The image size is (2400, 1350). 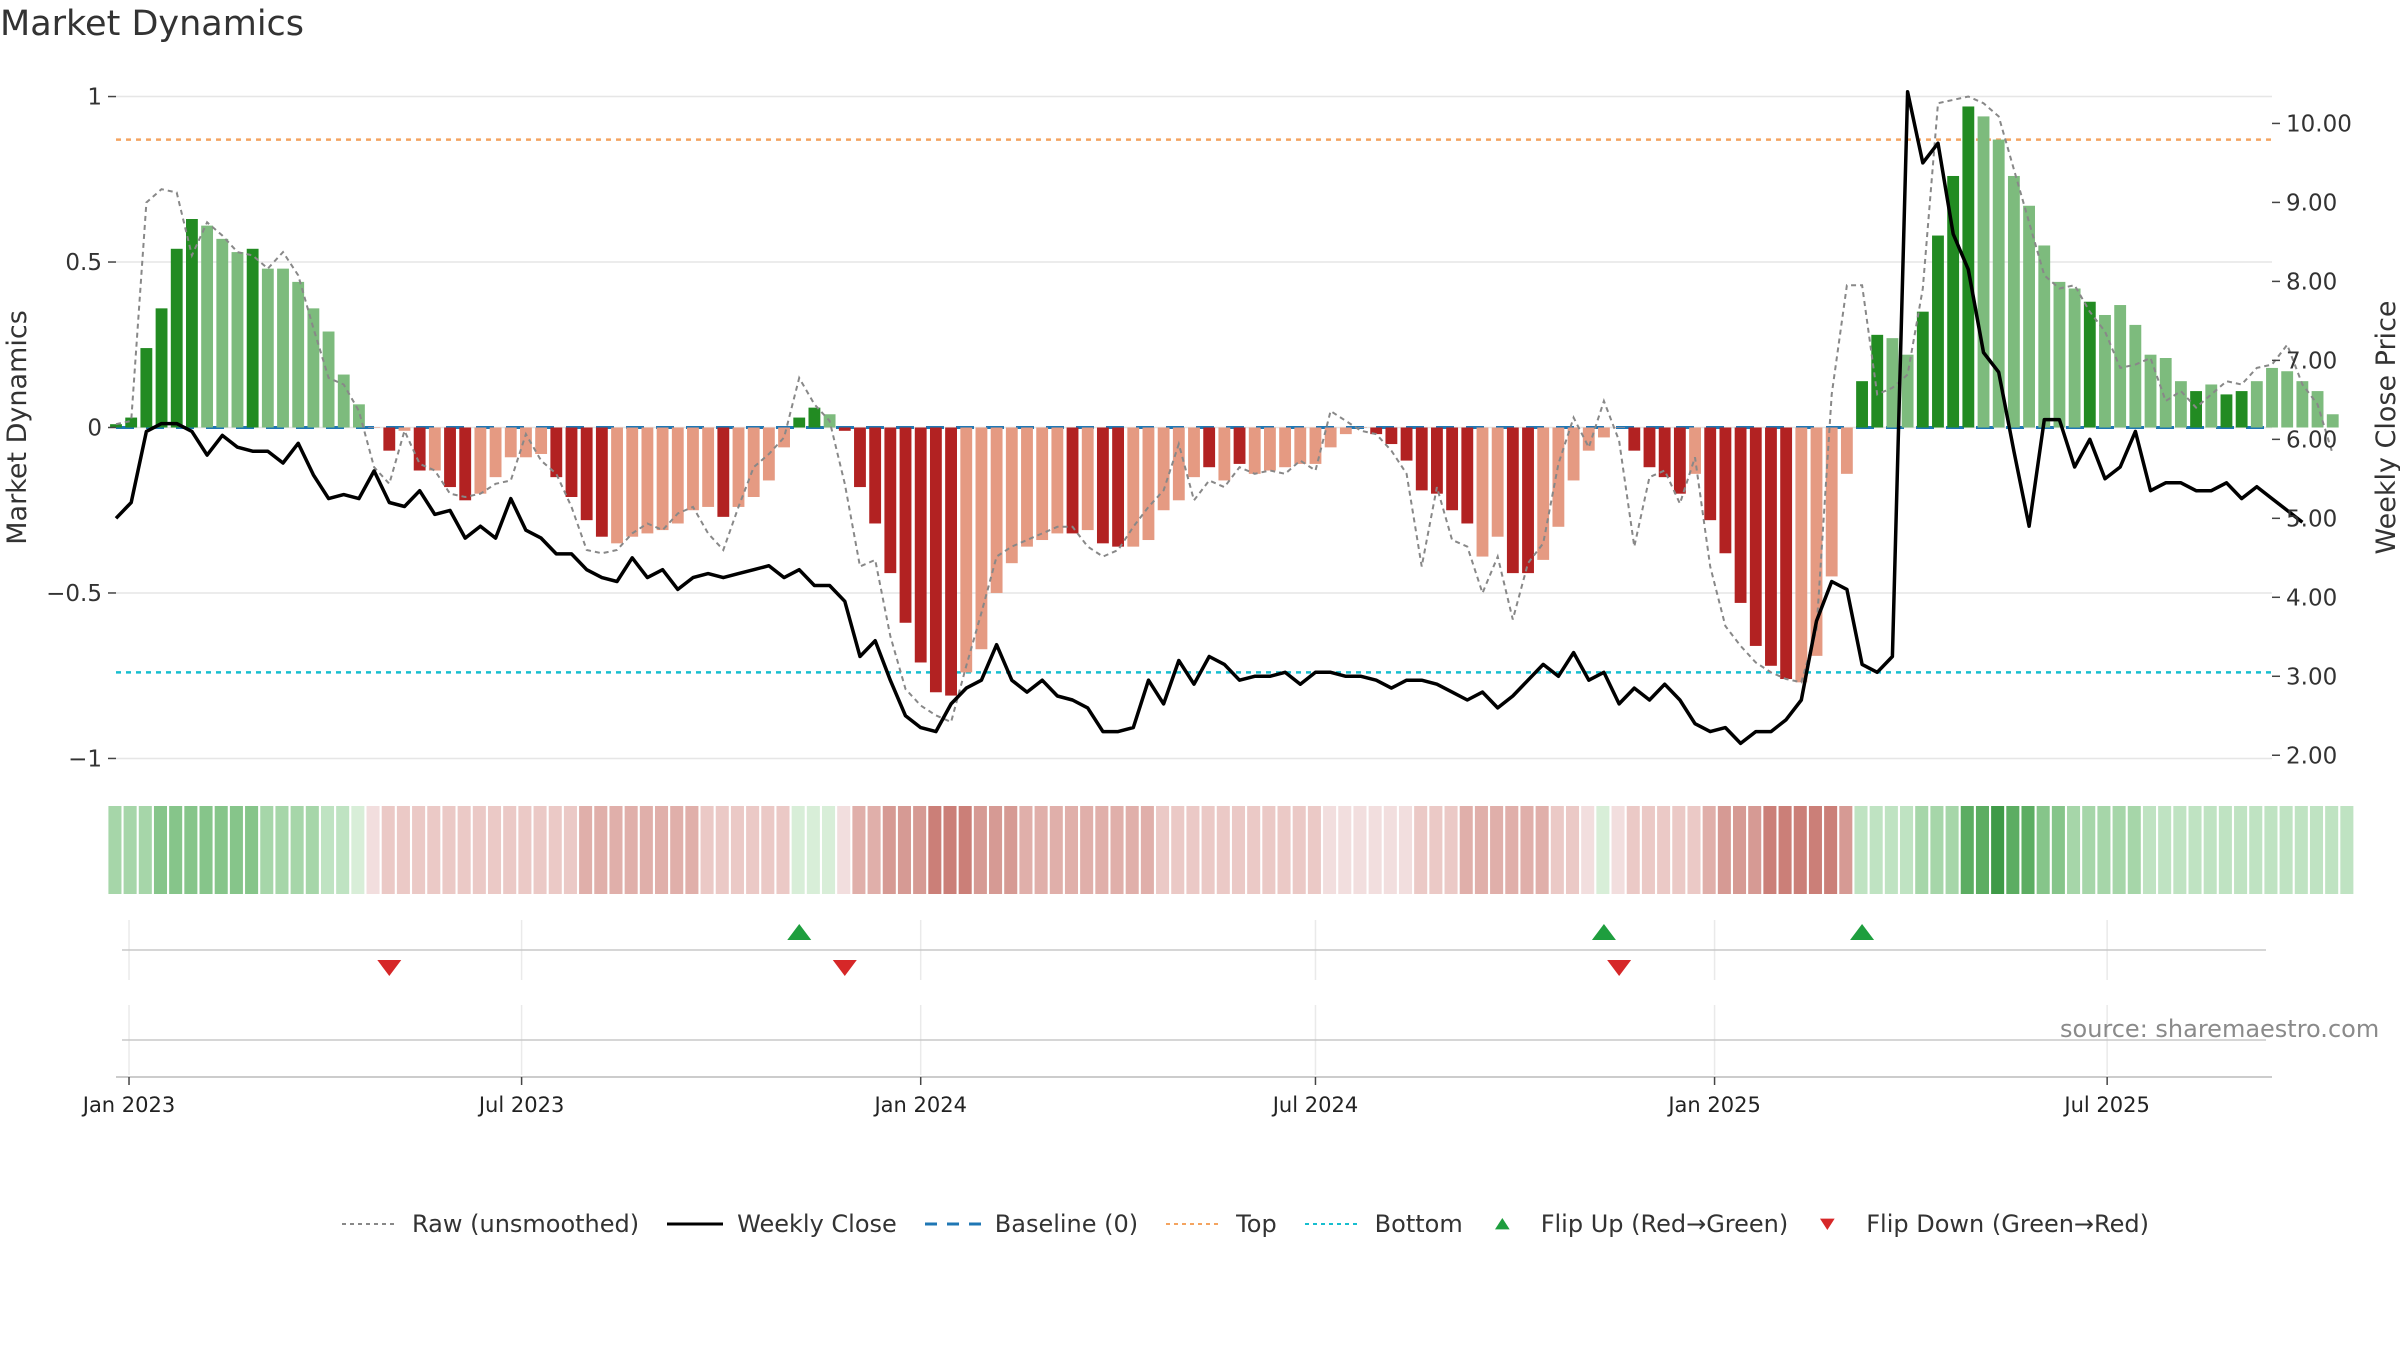 I want to click on legend-item-flip-down: Flip Down (Green→Red), so click(x=1981, y=1224).